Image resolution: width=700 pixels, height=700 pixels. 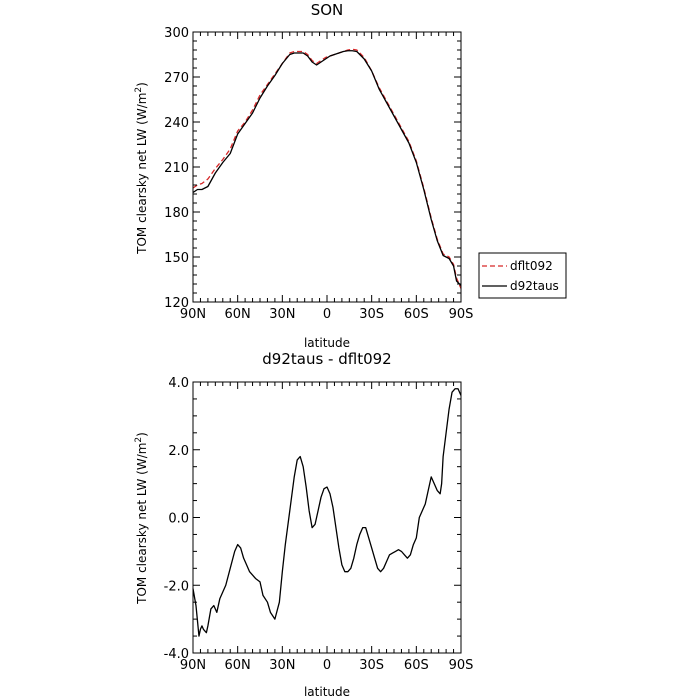 What do you see at coordinates (326, 359) in the screenshot?
I see `bottom-chart-title: d92taus - dflt092` at bounding box center [326, 359].